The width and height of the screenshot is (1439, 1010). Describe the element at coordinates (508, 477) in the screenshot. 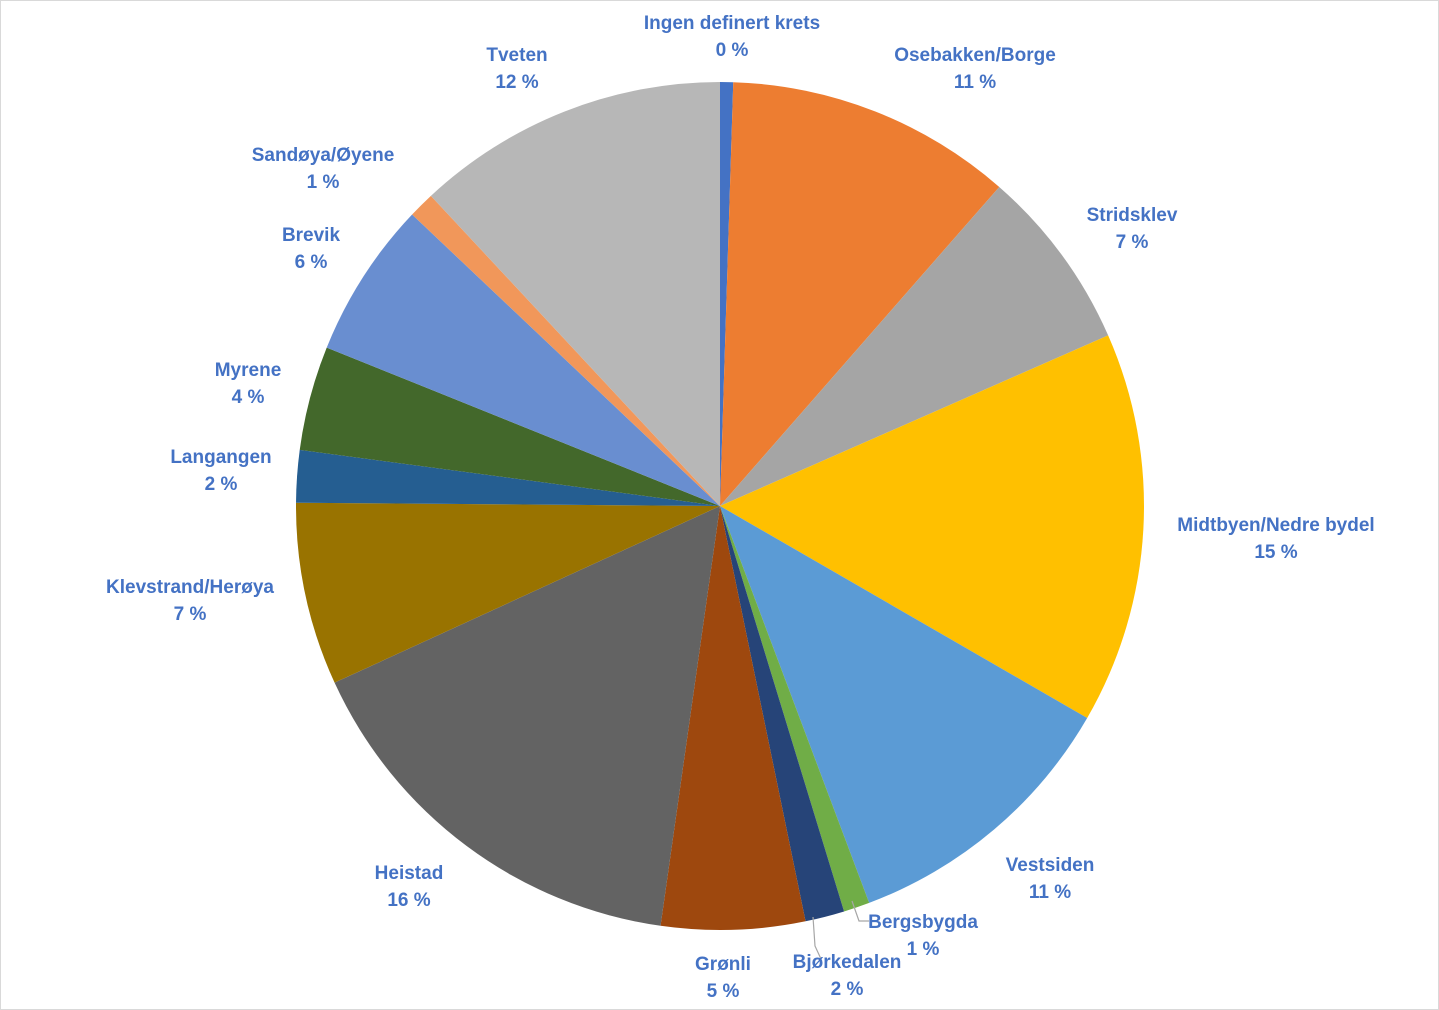

I see `slice-langangen` at that location.